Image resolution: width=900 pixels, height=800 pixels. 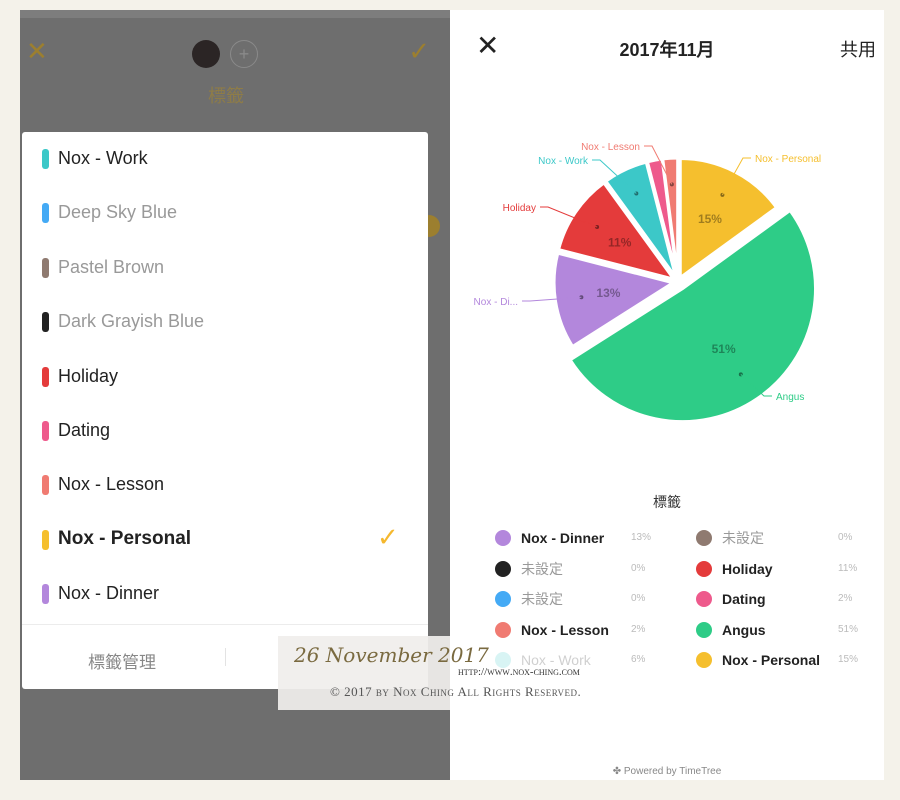 What do you see at coordinates (788, 159) in the screenshot?
I see `callout-label: Nox - Personal` at bounding box center [788, 159].